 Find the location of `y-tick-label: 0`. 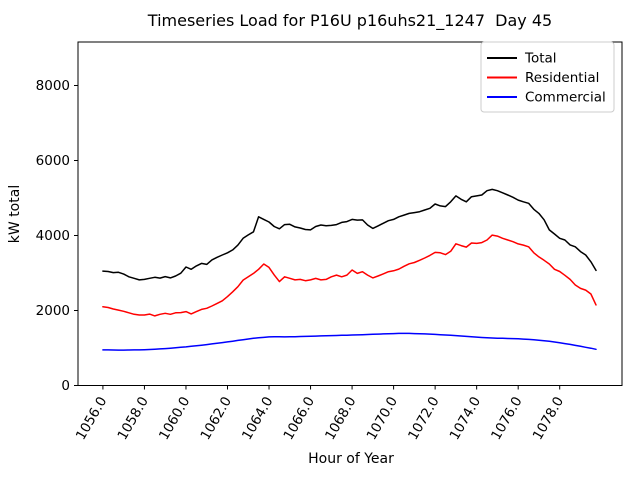

y-tick-label: 0 is located at coordinates (65, 386).